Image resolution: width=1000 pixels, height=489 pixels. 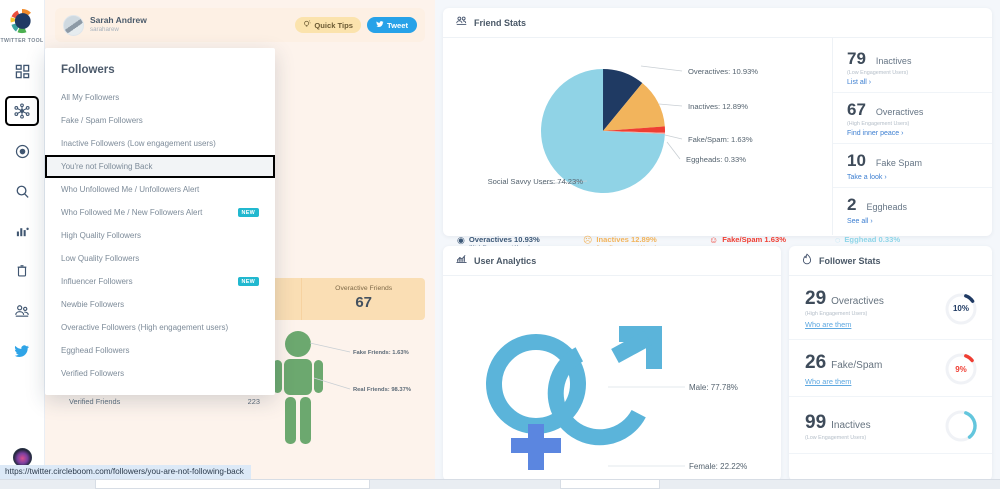 What do you see at coordinates (912, 209) in the screenshot?
I see `stat-eggheads: 2 Eggheads See all ›` at bounding box center [912, 209].